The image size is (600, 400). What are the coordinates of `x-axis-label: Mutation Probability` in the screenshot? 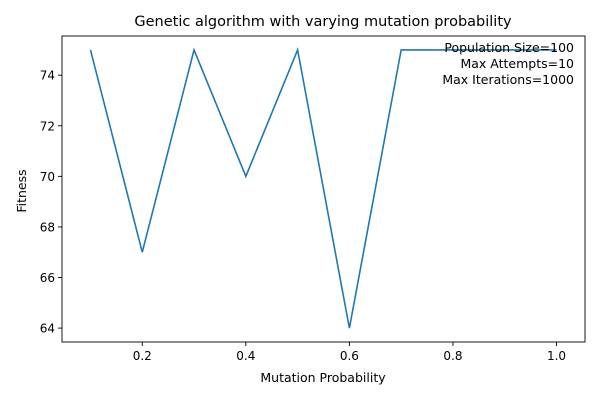 It's located at (323, 377).